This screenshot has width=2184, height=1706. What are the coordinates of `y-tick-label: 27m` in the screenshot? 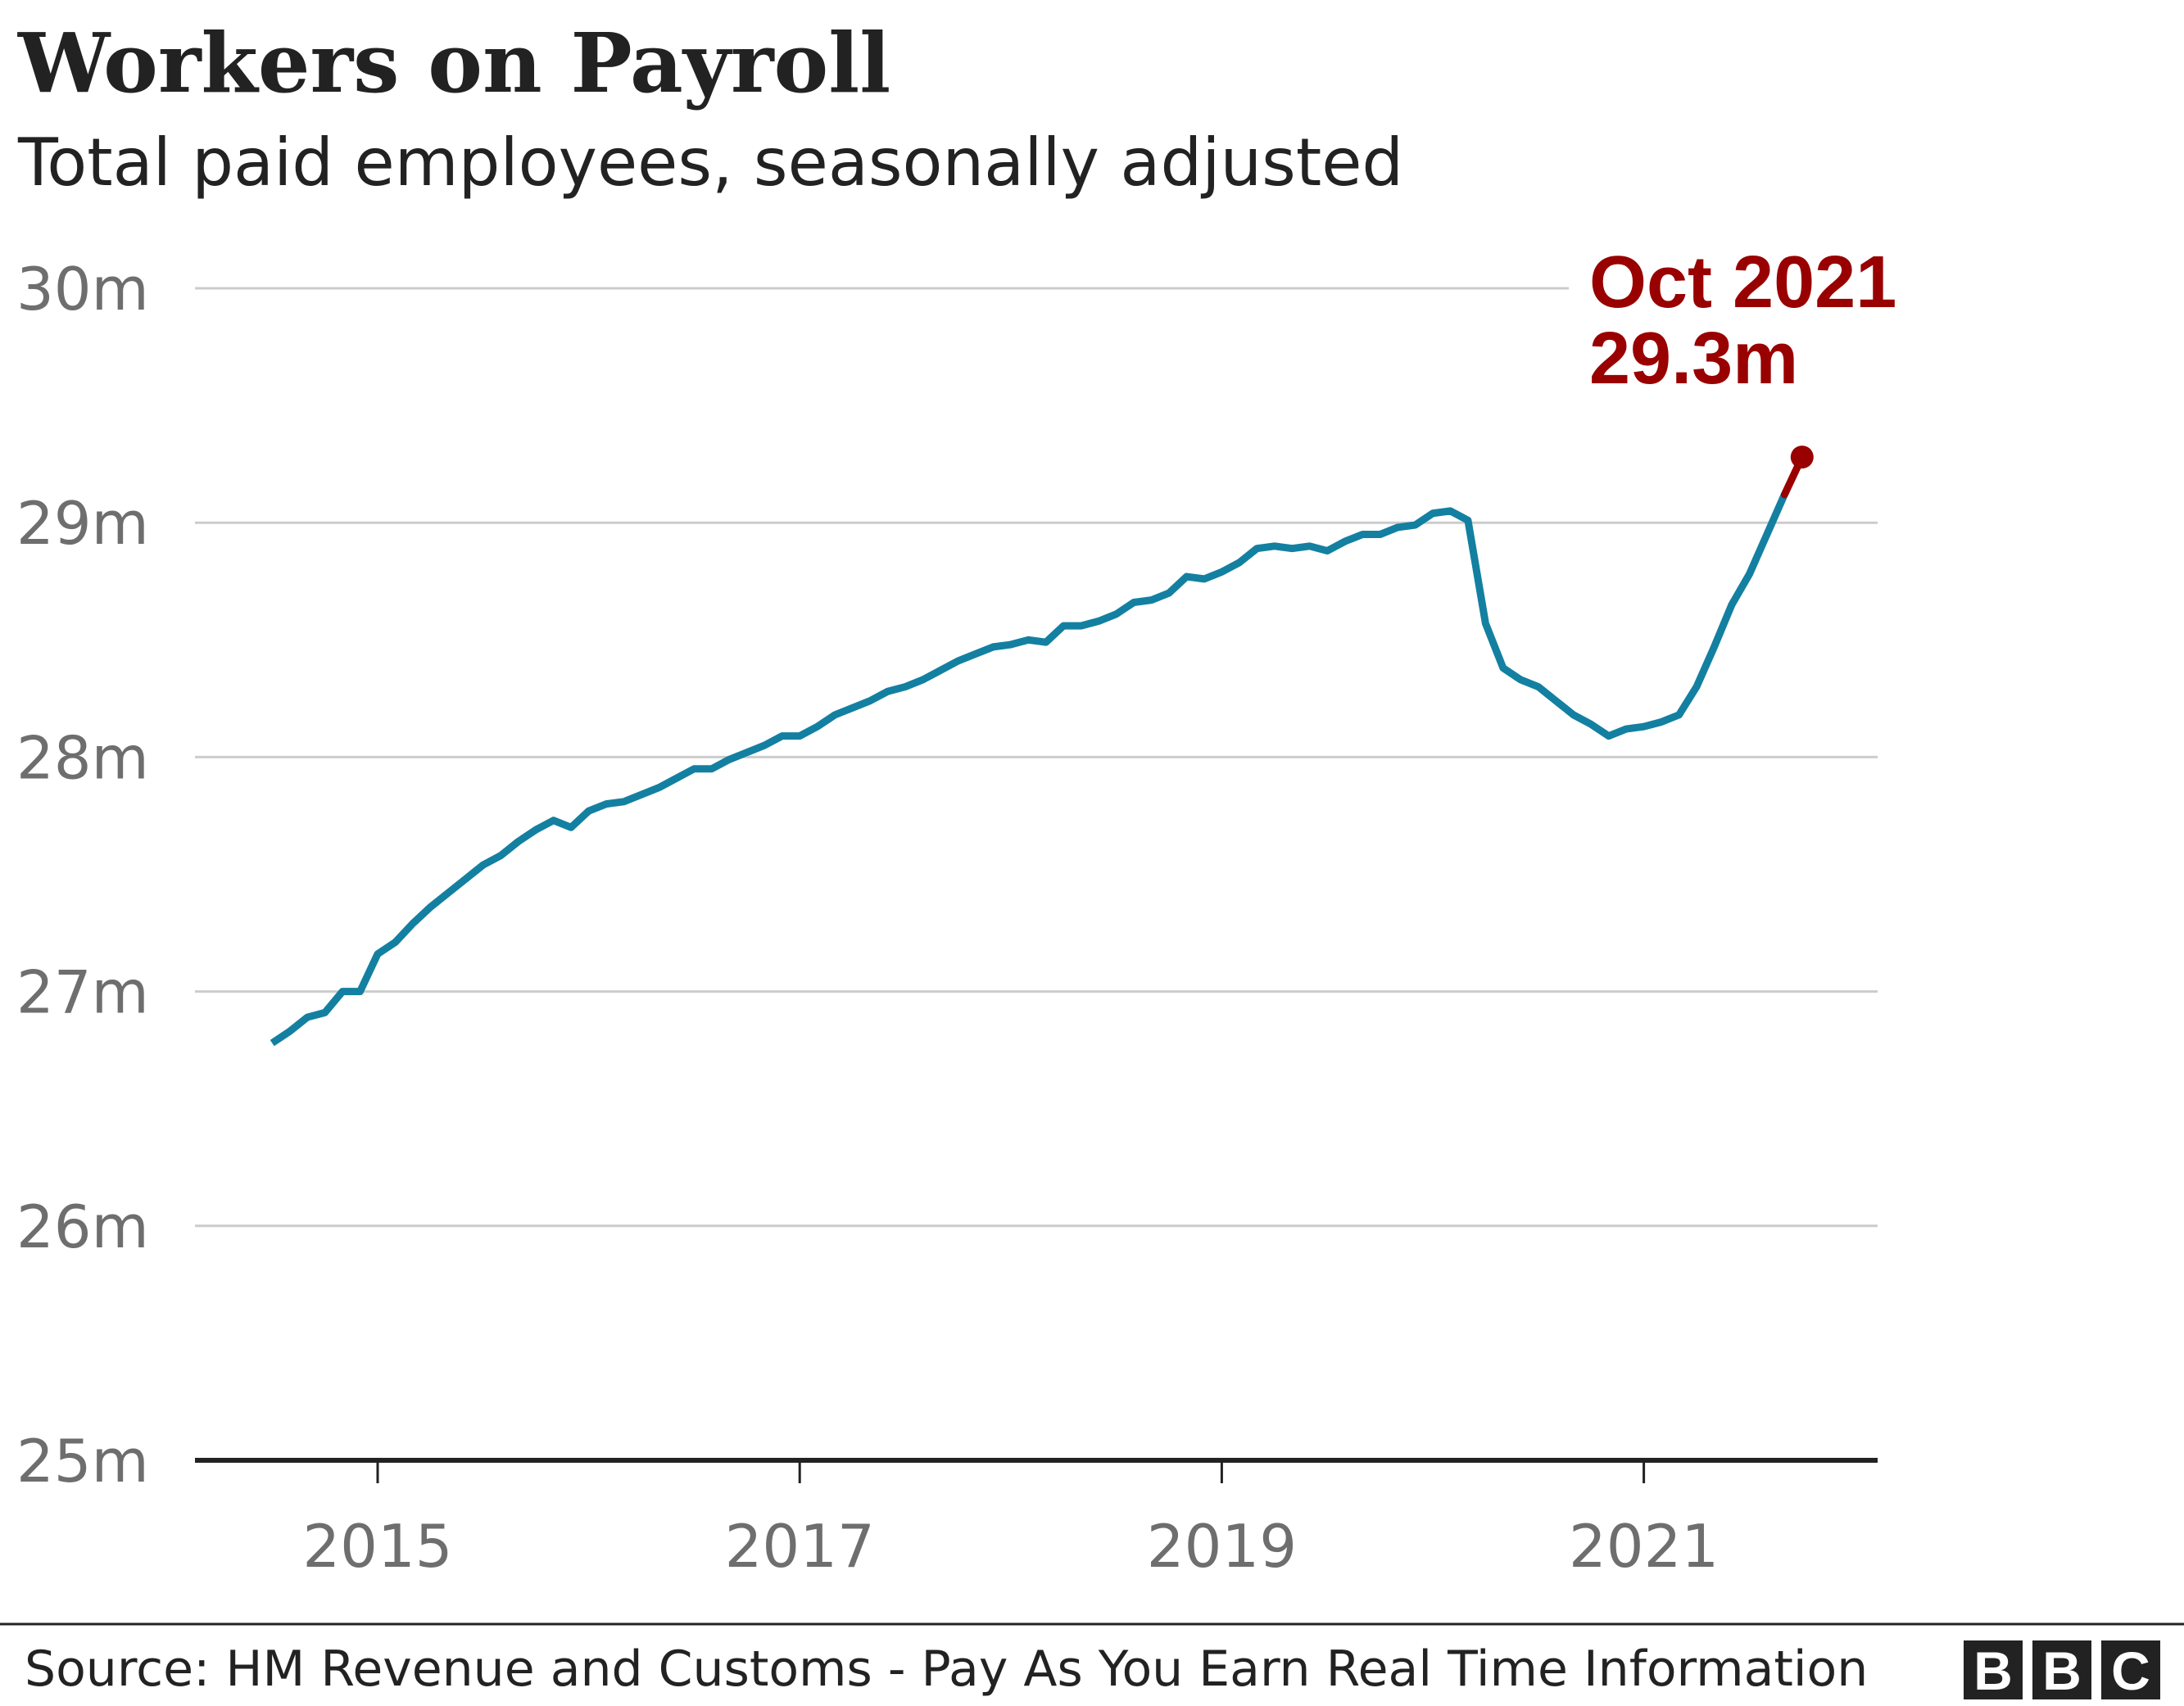 It's located at (82, 992).